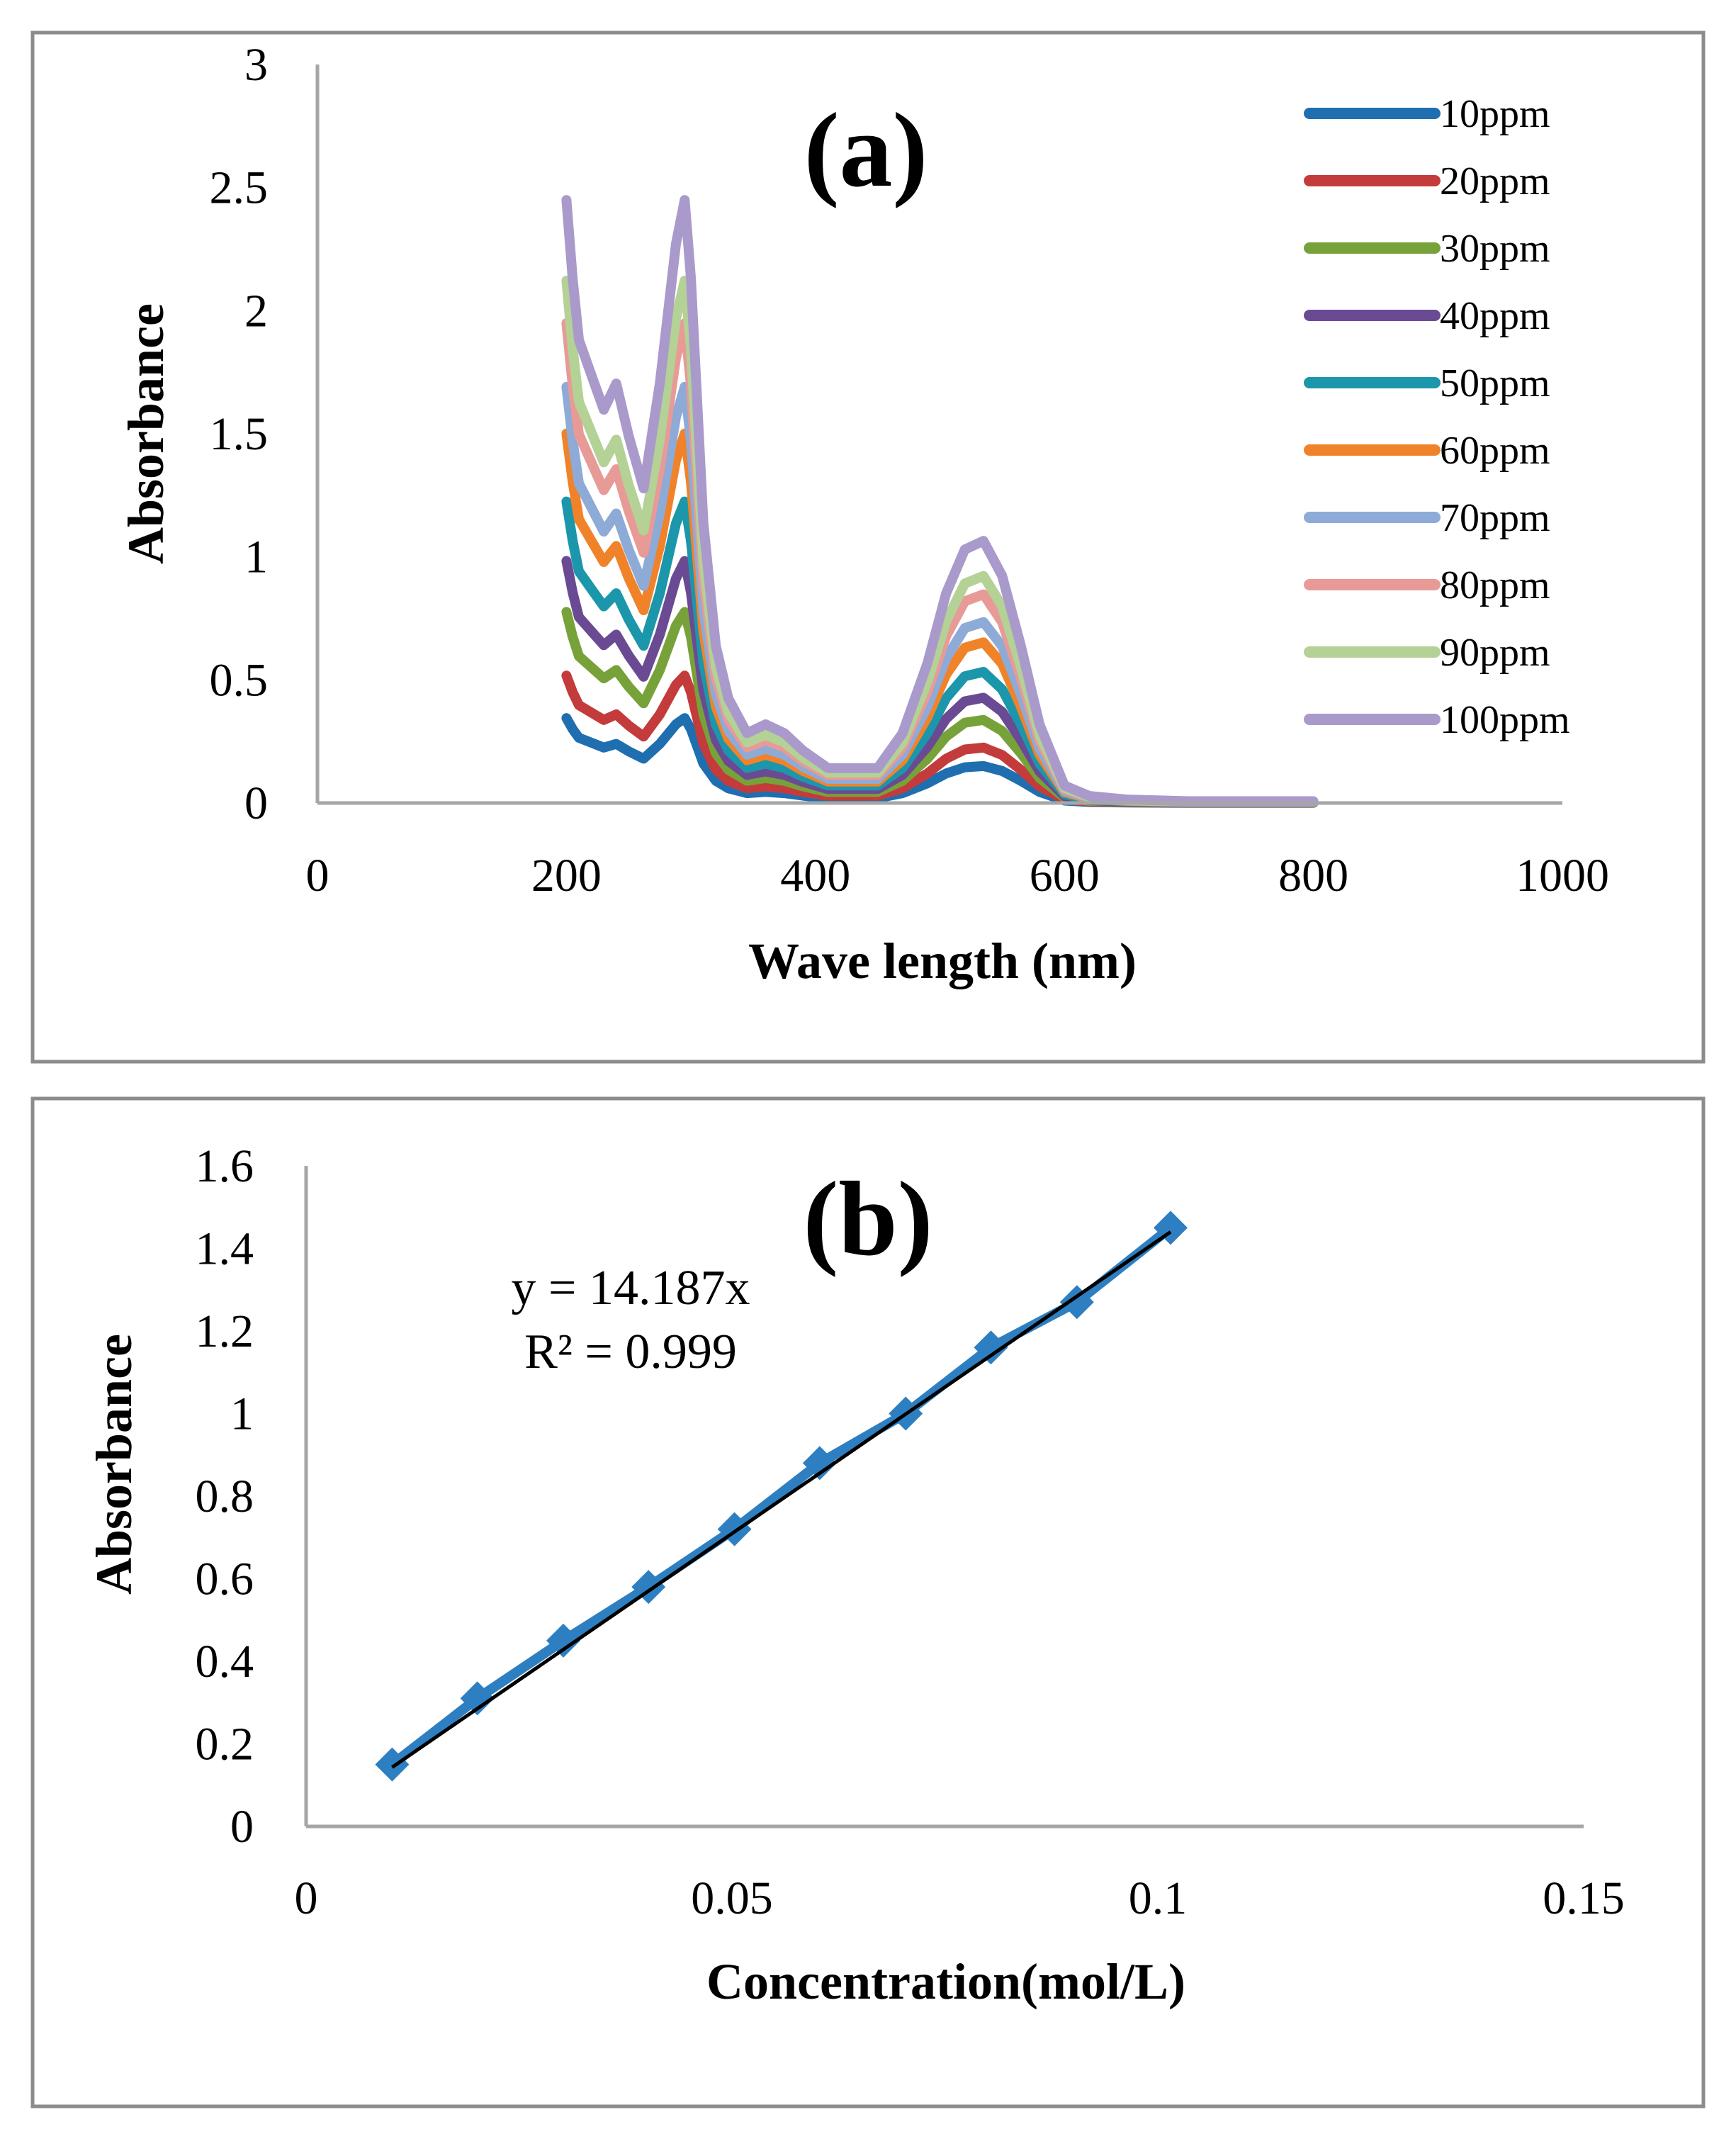  What do you see at coordinates (732, 1898) in the screenshot?
I see `x-tick-label: 0.05` at bounding box center [732, 1898].